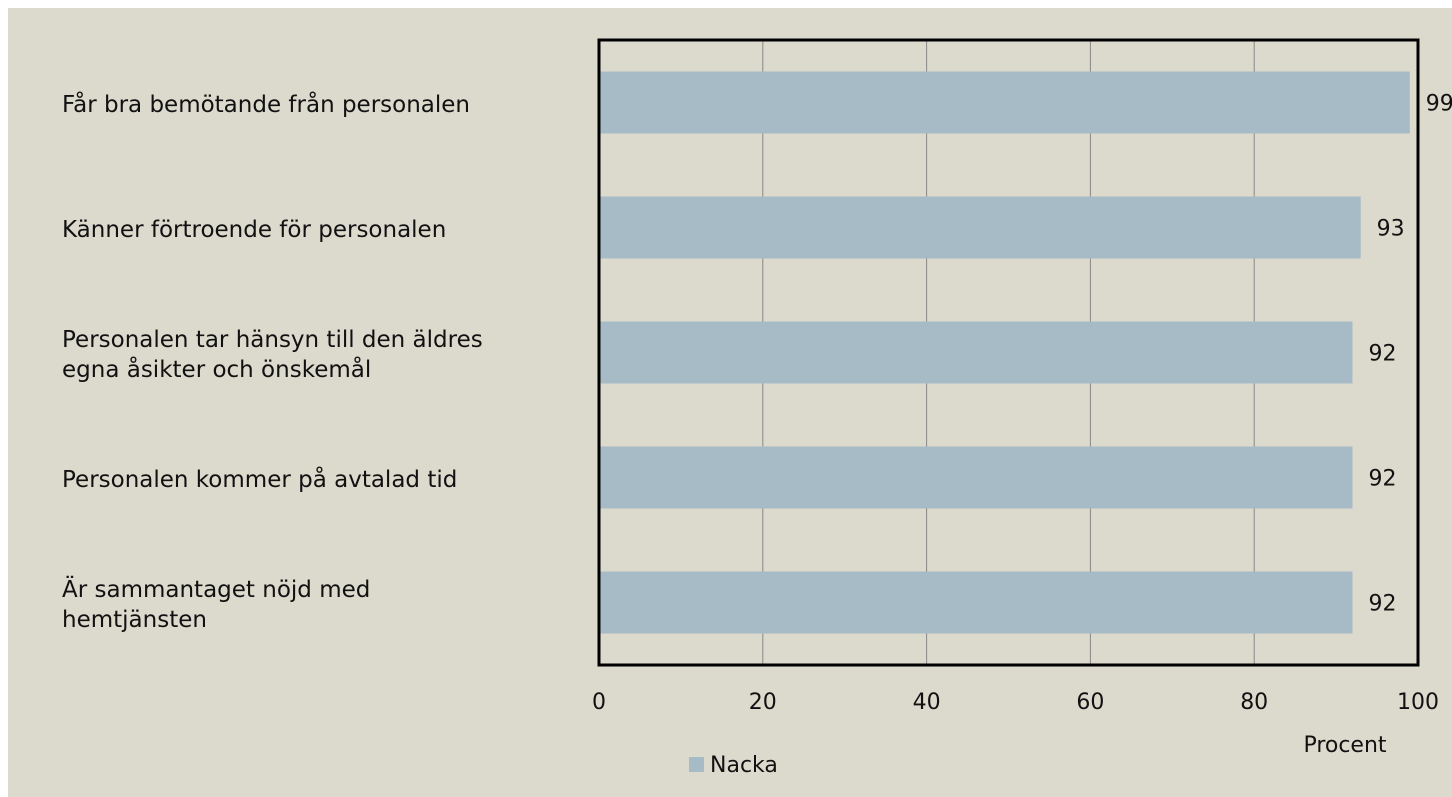 Image resolution: width=1452 pixels, height=797 pixels. Describe the element at coordinates (1254, 702) in the screenshot. I see `x-tick-label: 80` at that location.